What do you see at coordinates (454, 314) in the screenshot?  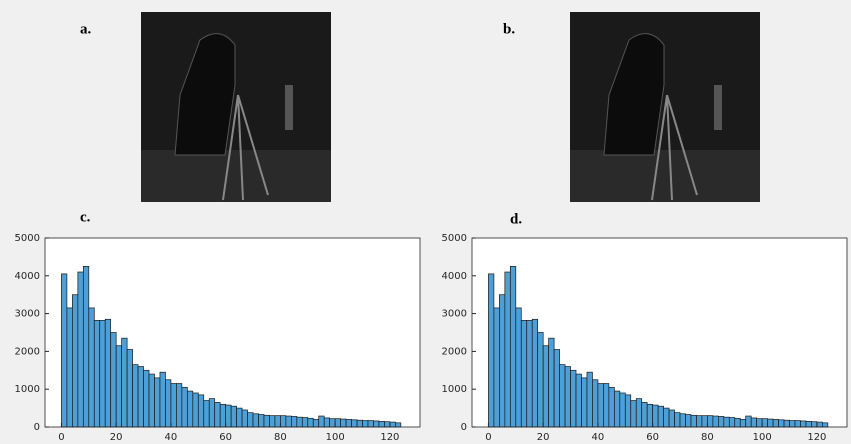 I see `y-tick-label: 3000` at bounding box center [454, 314].